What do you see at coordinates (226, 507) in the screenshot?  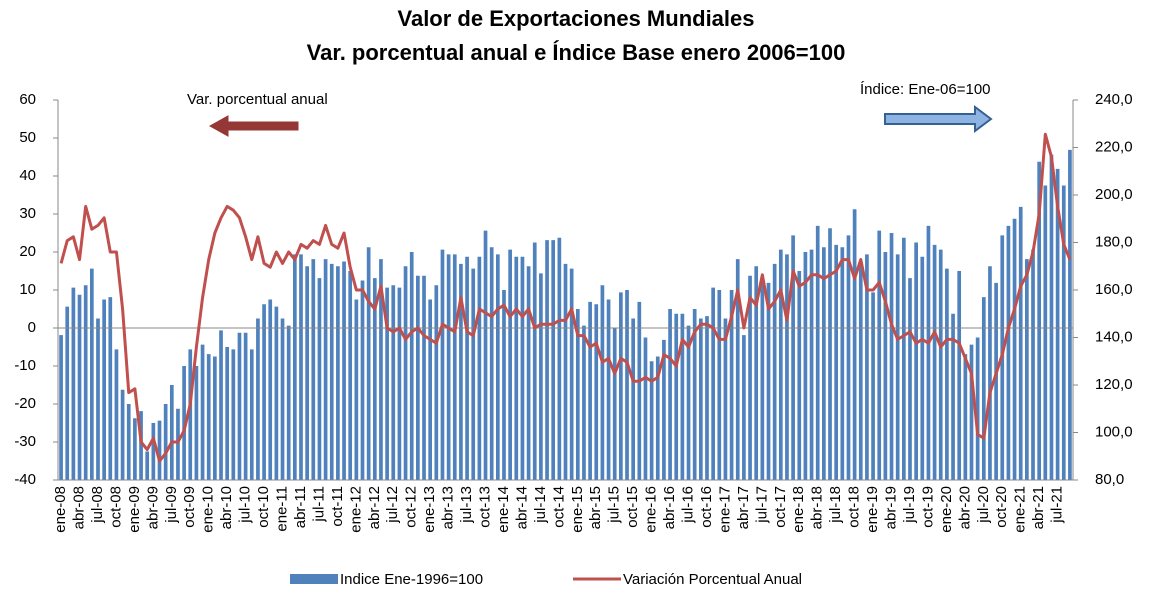 I see `x-tick-label: abr-10` at bounding box center [226, 507].